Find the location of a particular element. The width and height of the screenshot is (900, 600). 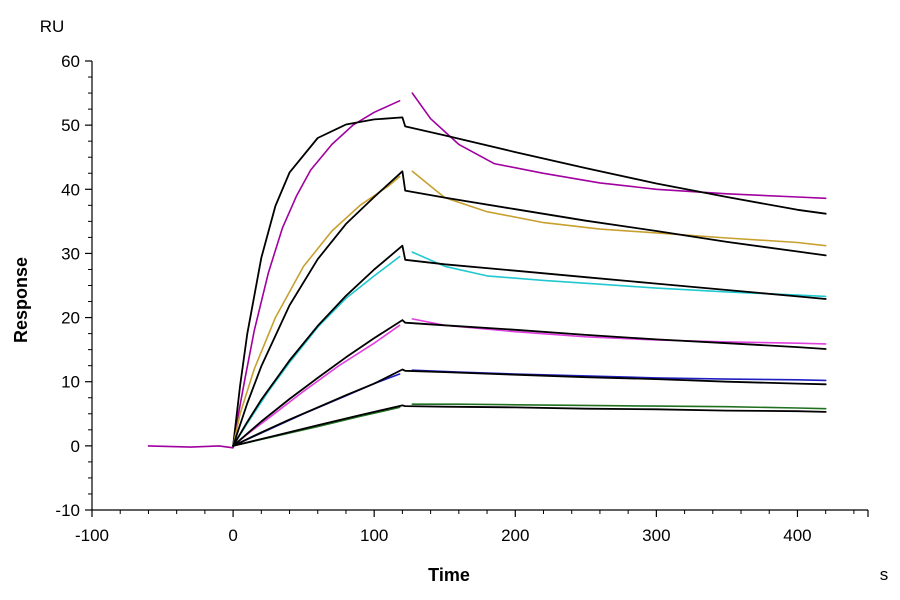

x-tick-label: 100 is located at coordinates (374, 535).